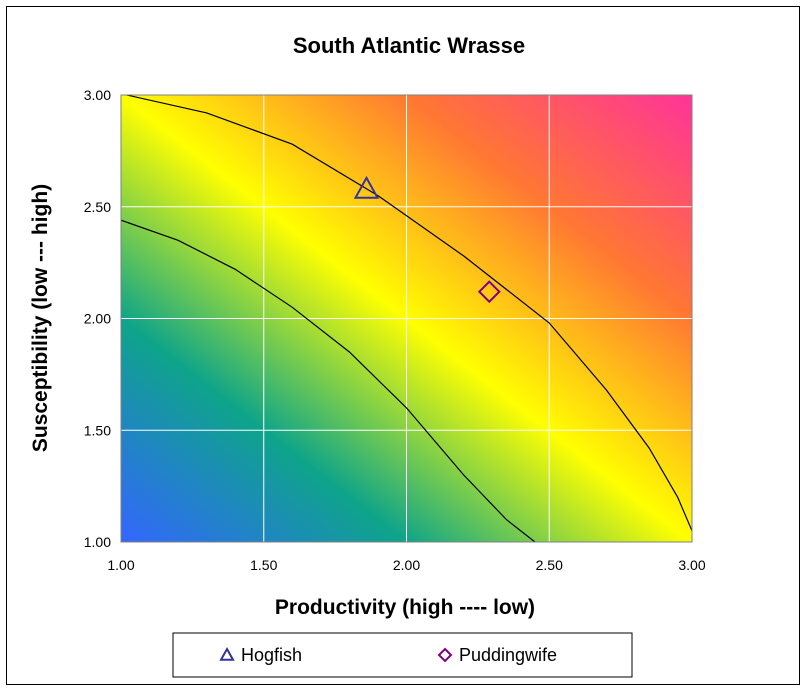 This screenshot has height=692, width=807. Describe the element at coordinates (405, 607) in the screenshot. I see `x-axis-title: Productivity (high ---- low)` at that location.